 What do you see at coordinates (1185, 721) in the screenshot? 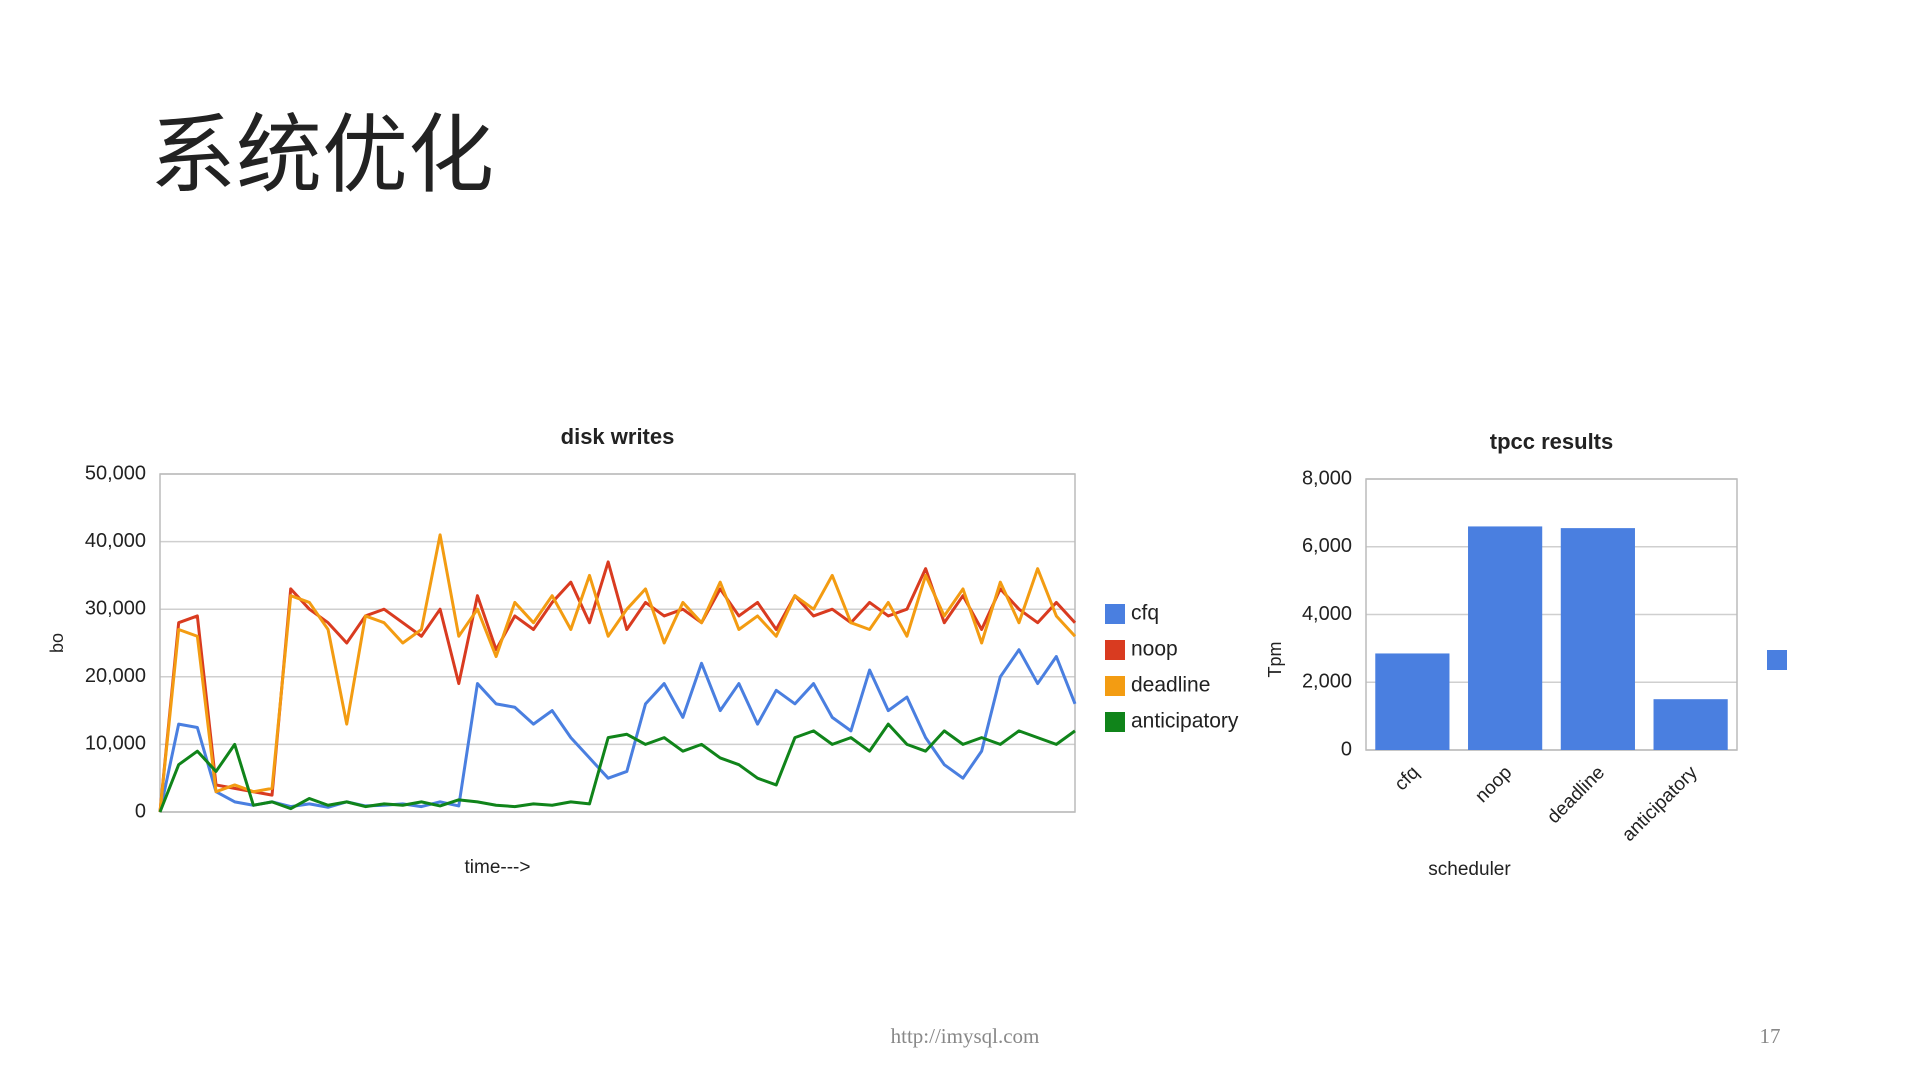
I see `legend-label: anticipatory` at bounding box center [1185, 721].